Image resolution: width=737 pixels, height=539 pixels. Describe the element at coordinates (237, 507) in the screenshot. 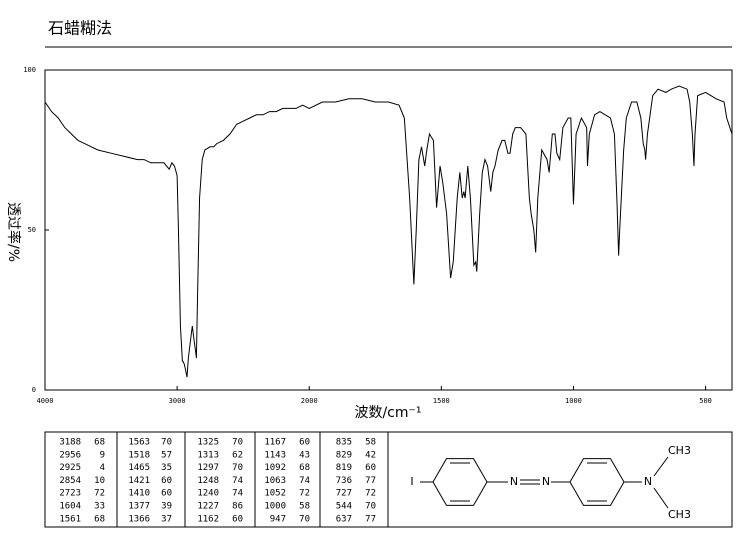

I see `peak-transmittance: 86` at that location.